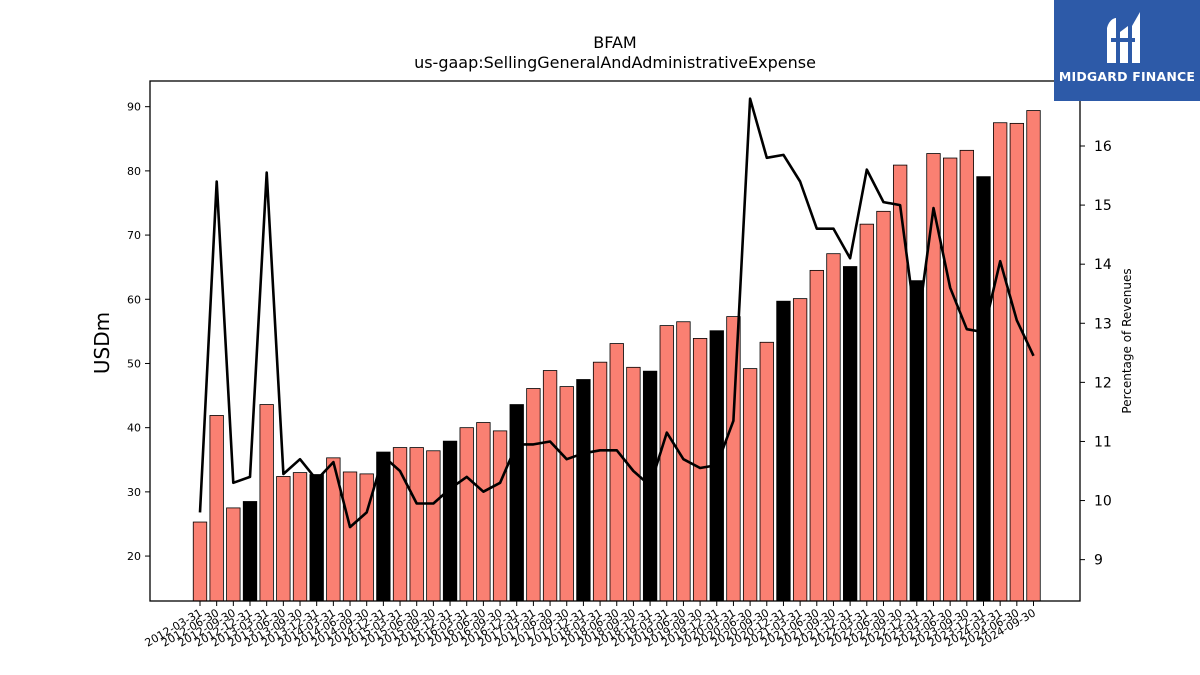 The height and width of the screenshot is (675, 1200). What do you see at coordinates (1103, 265) in the screenshot?
I see `y2-tick-label: 14` at bounding box center [1103, 265].